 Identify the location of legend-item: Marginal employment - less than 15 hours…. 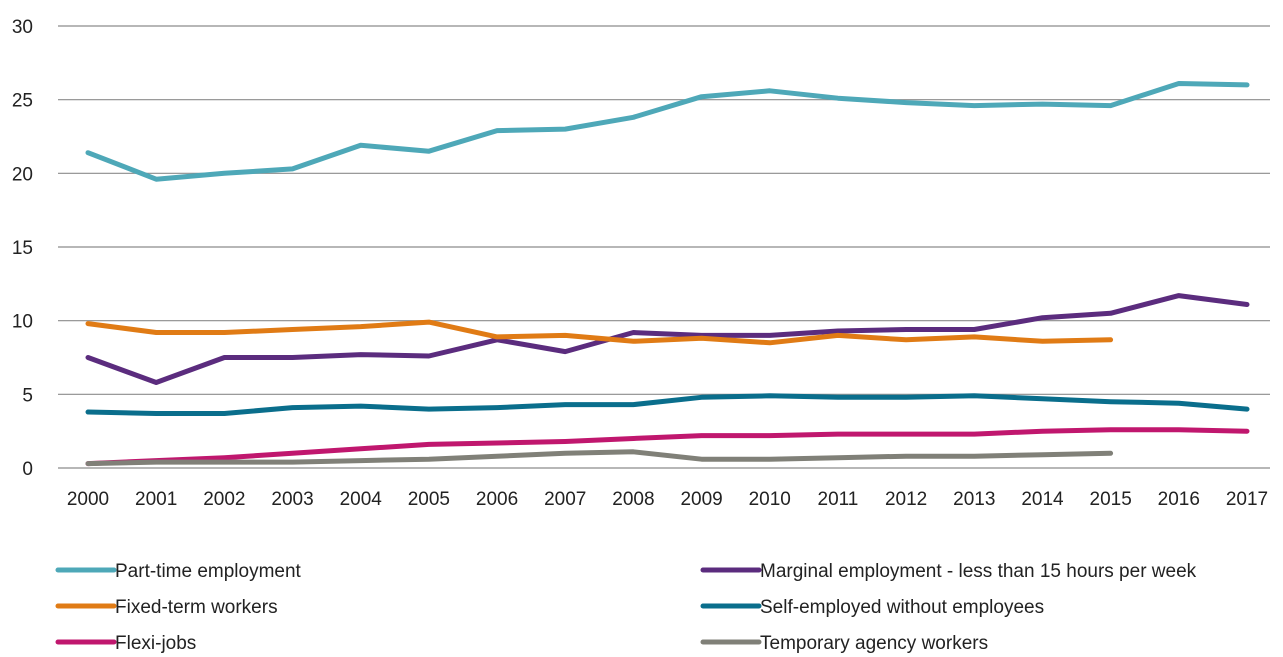
(948, 571).